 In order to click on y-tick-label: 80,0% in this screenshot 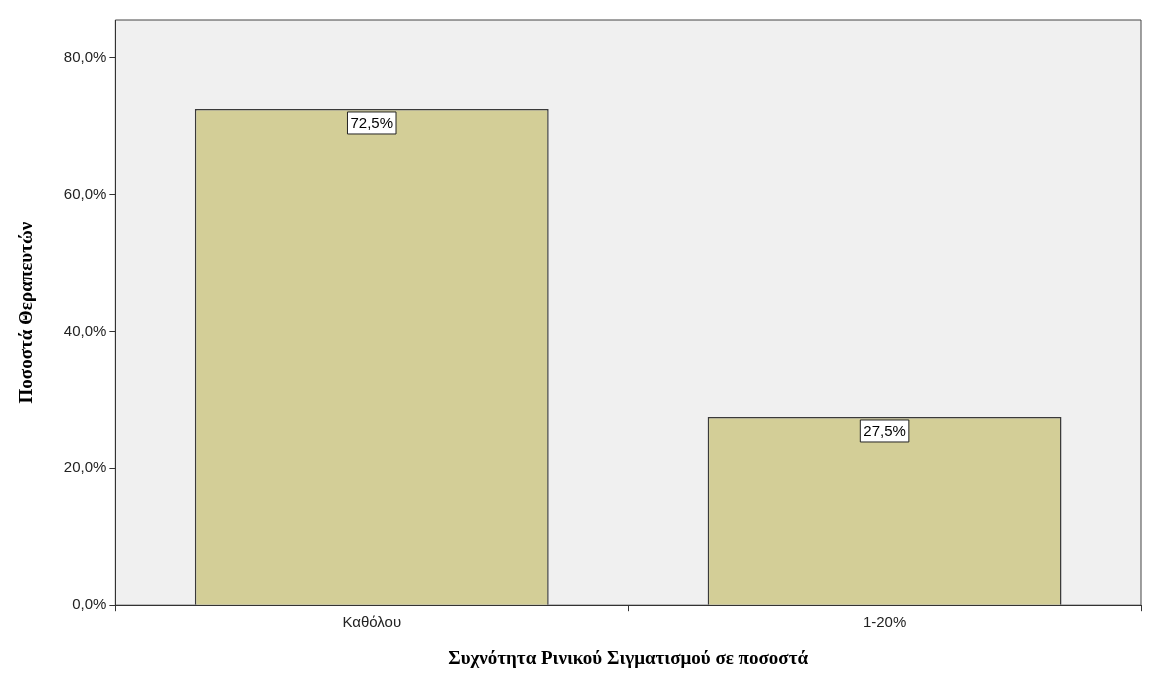, I will do `click(85, 56)`.